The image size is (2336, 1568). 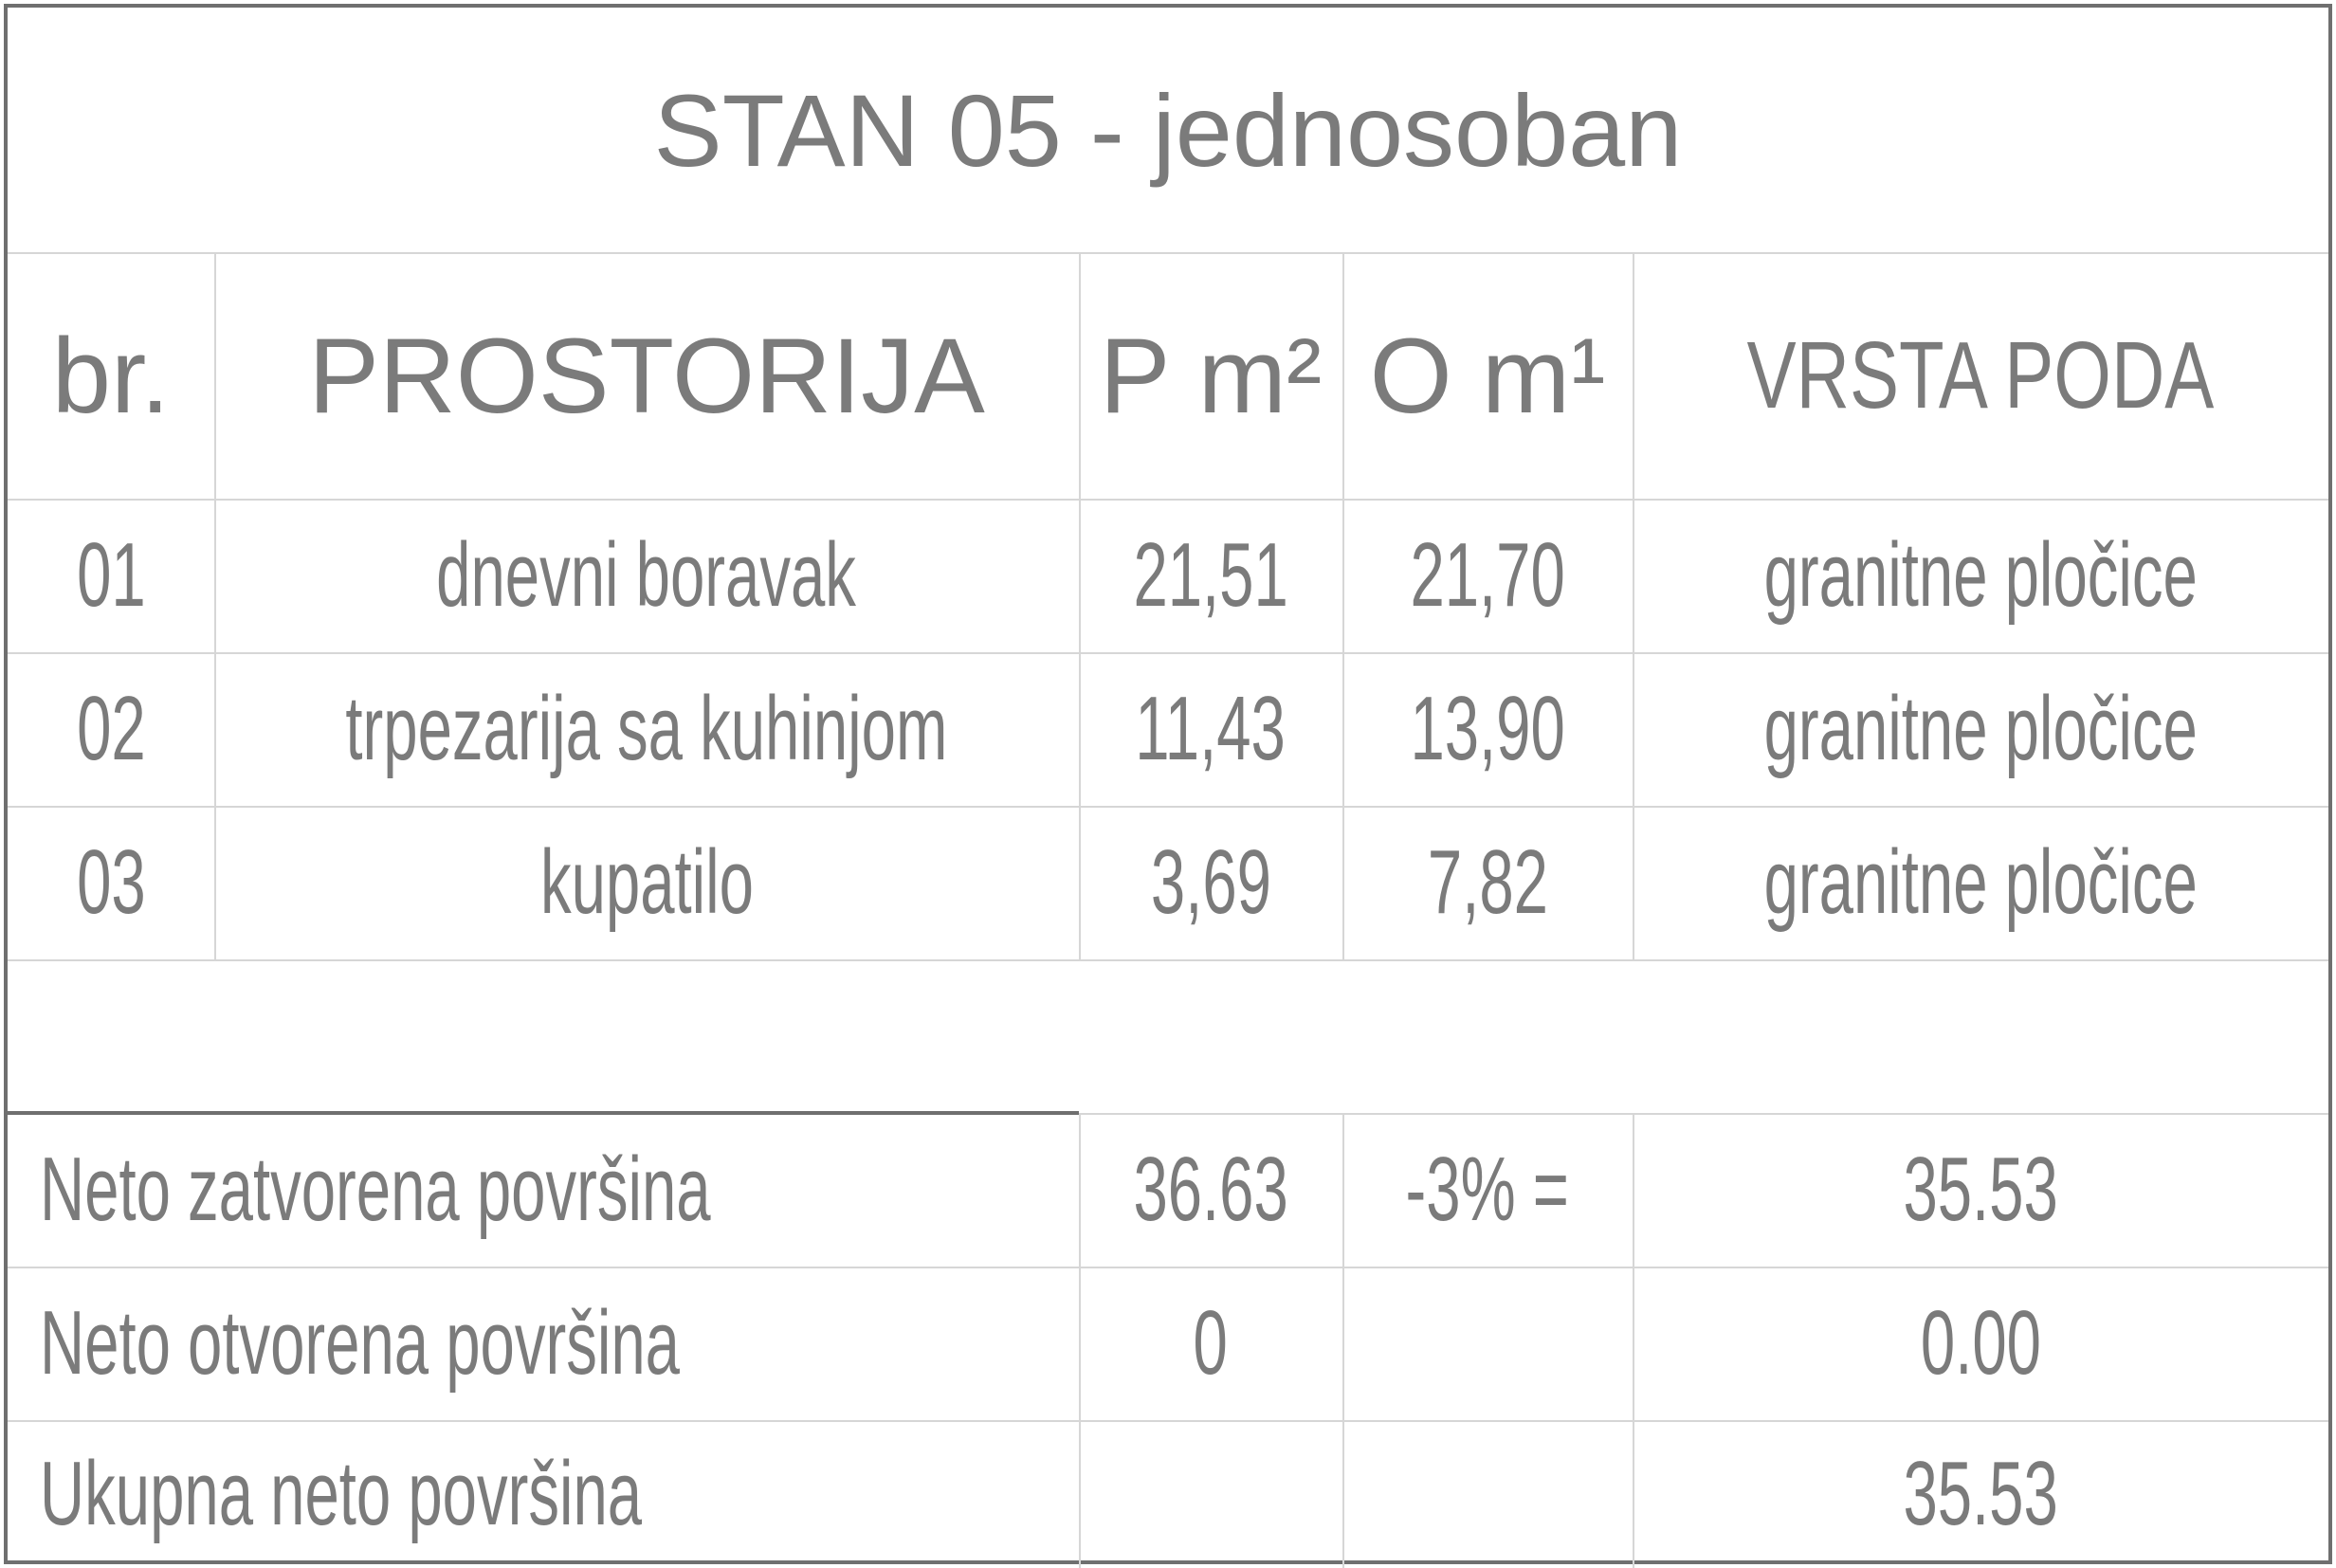 What do you see at coordinates (375, 1189) in the screenshot?
I see `summary-label: Neto zatvorena površina` at bounding box center [375, 1189].